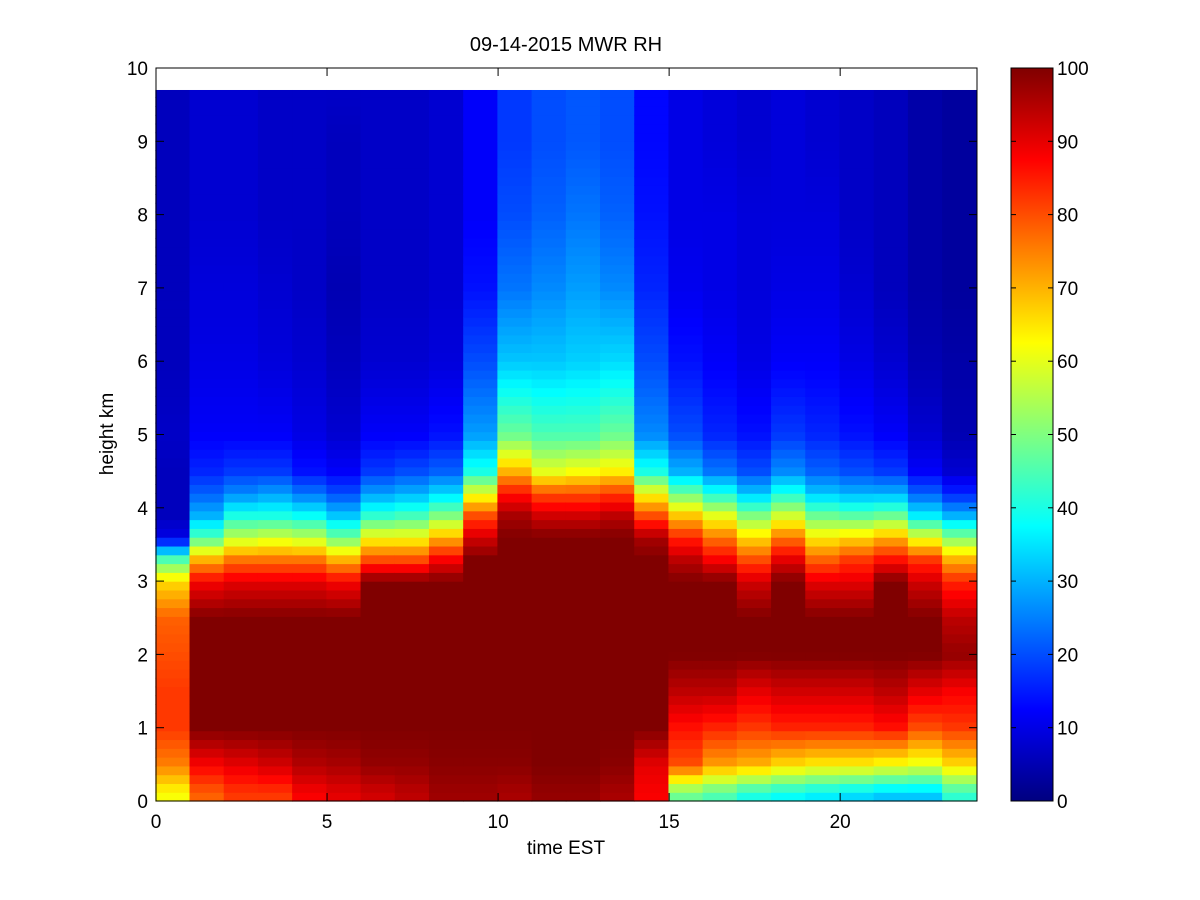 The height and width of the screenshot is (900, 1200). Describe the element at coordinates (1067, 216) in the screenshot. I see `colorbar-tick-label: 80` at that location.